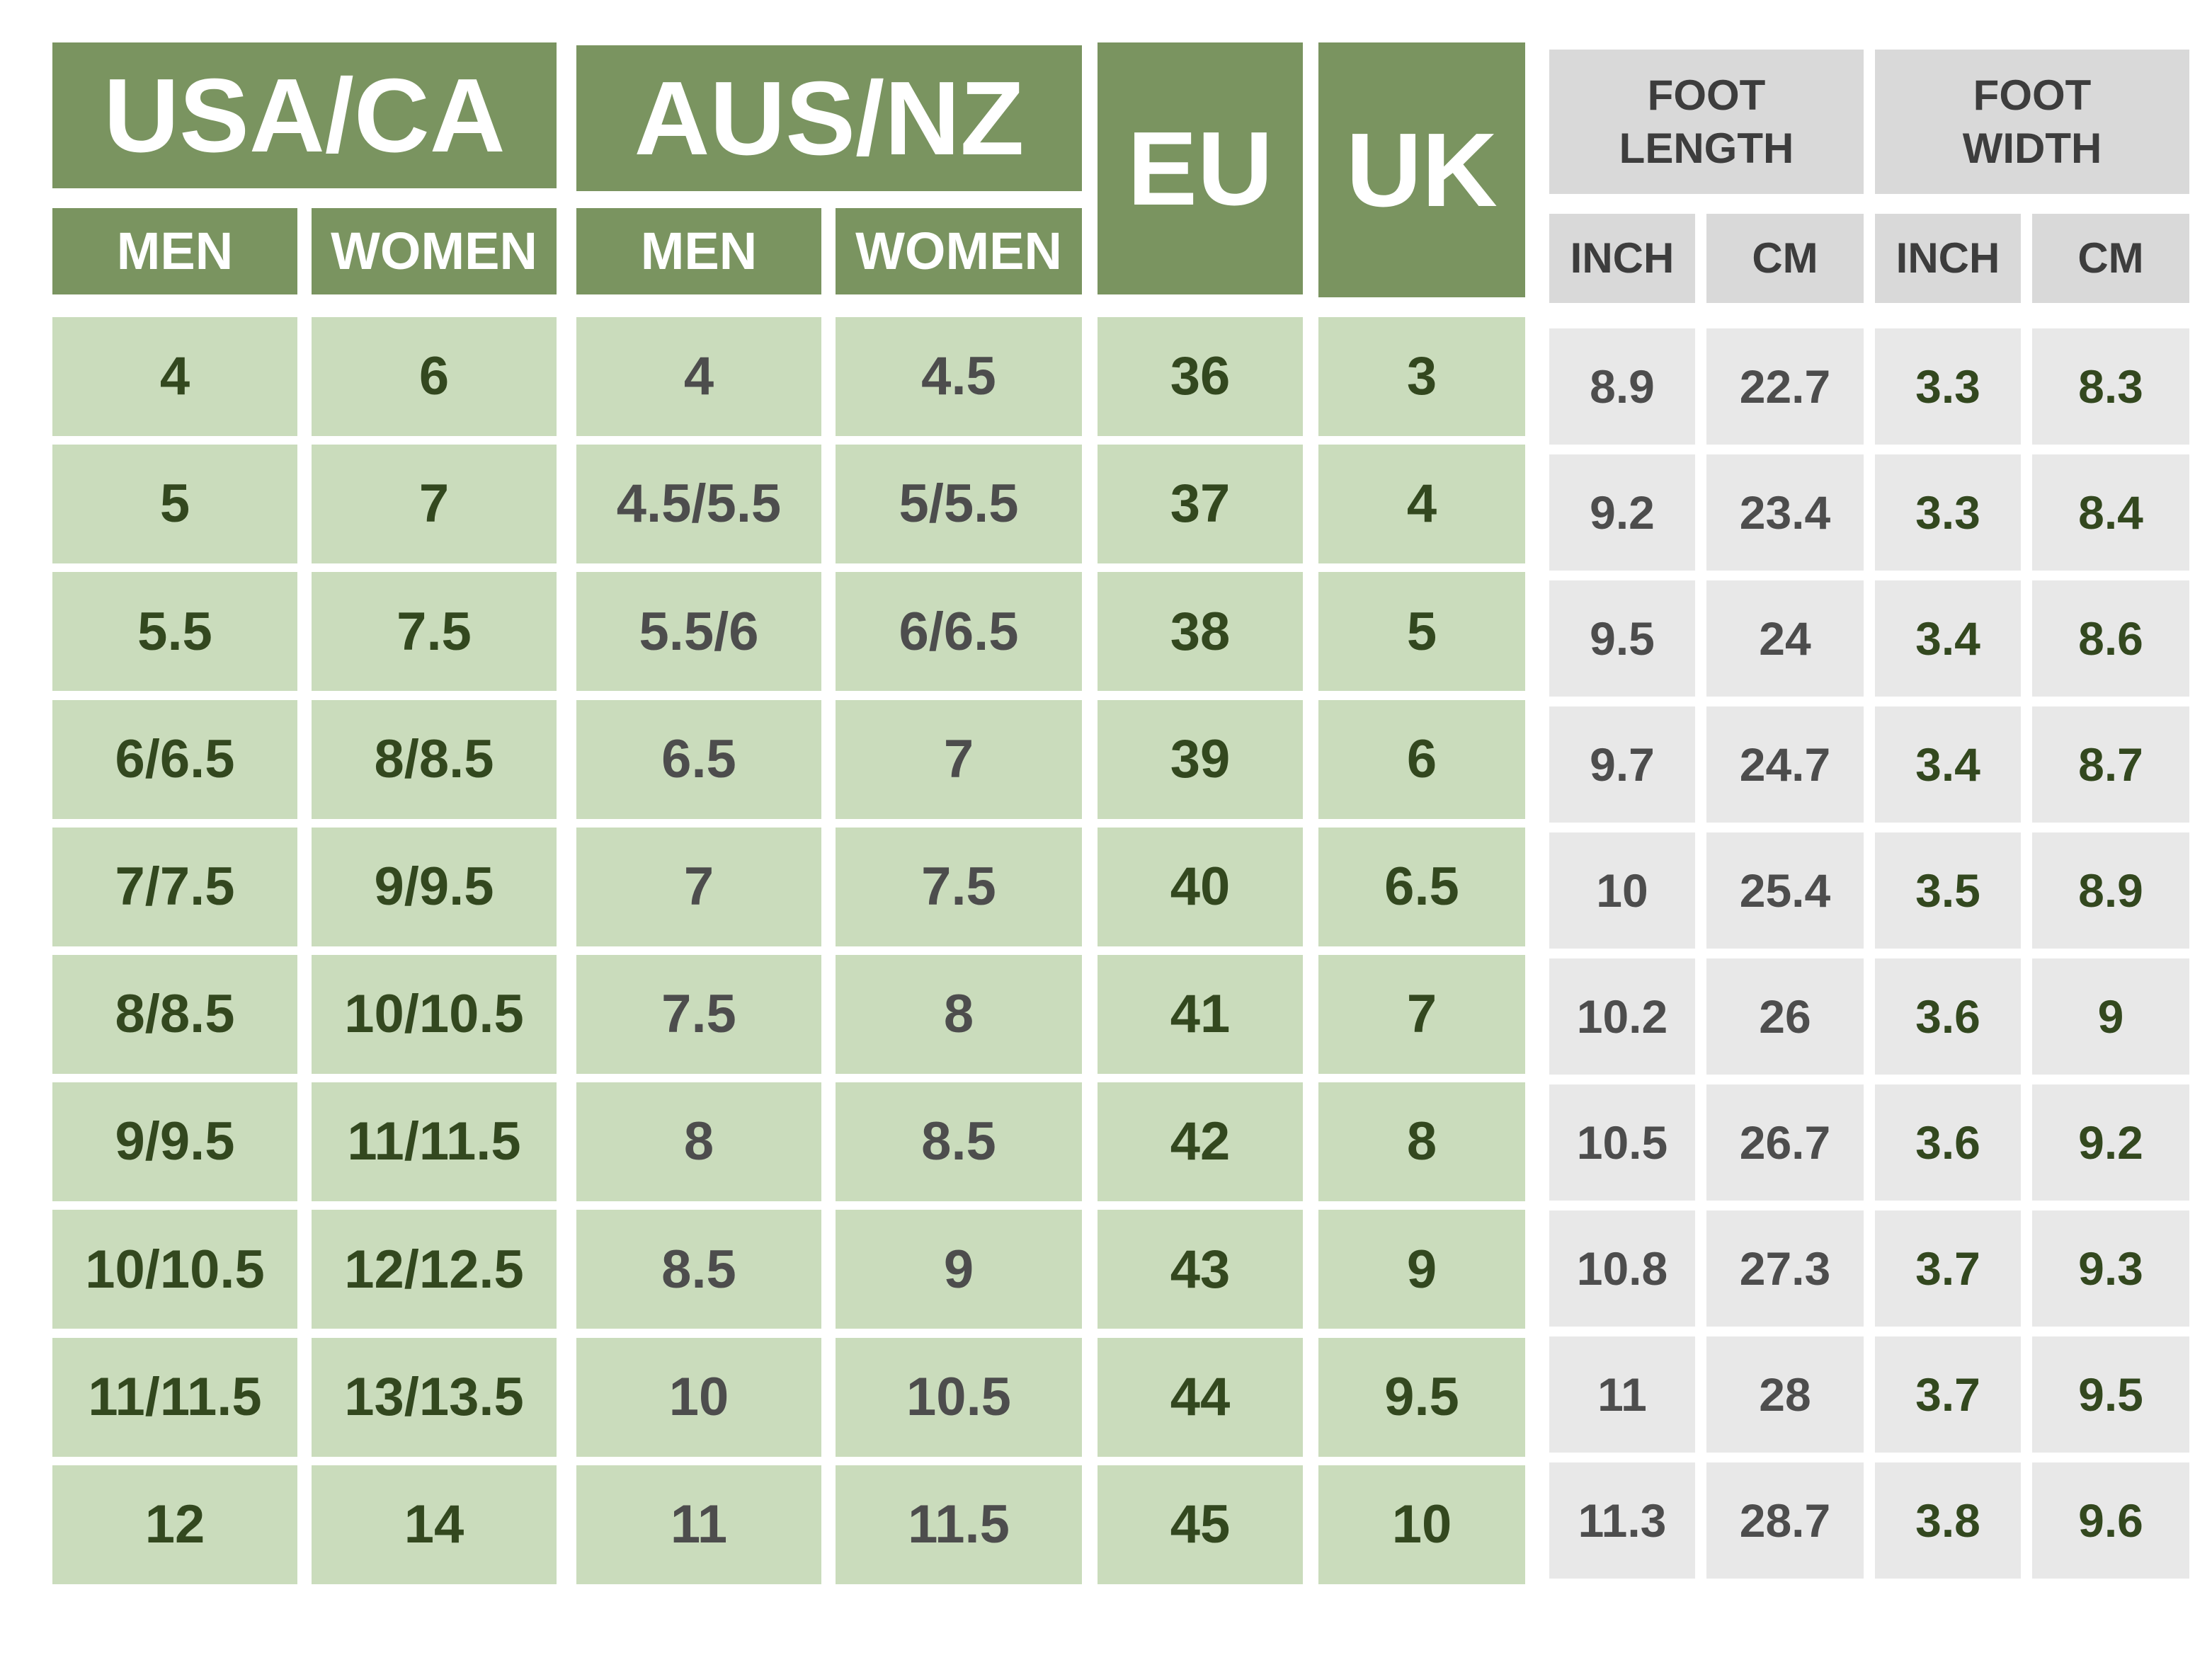 The image size is (2212, 1672). I want to click on size-cell: 4.5, so click(959, 376).